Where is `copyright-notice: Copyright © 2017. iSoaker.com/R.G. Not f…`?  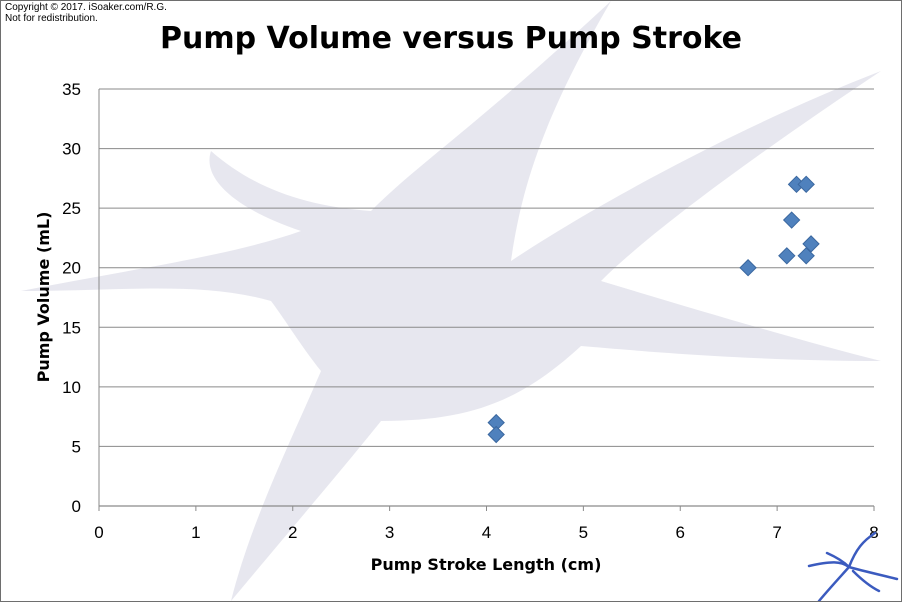 copyright-notice: Copyright © 2017. iSoaker.com/R.G. Not f… is located at coordinates (86, 13).